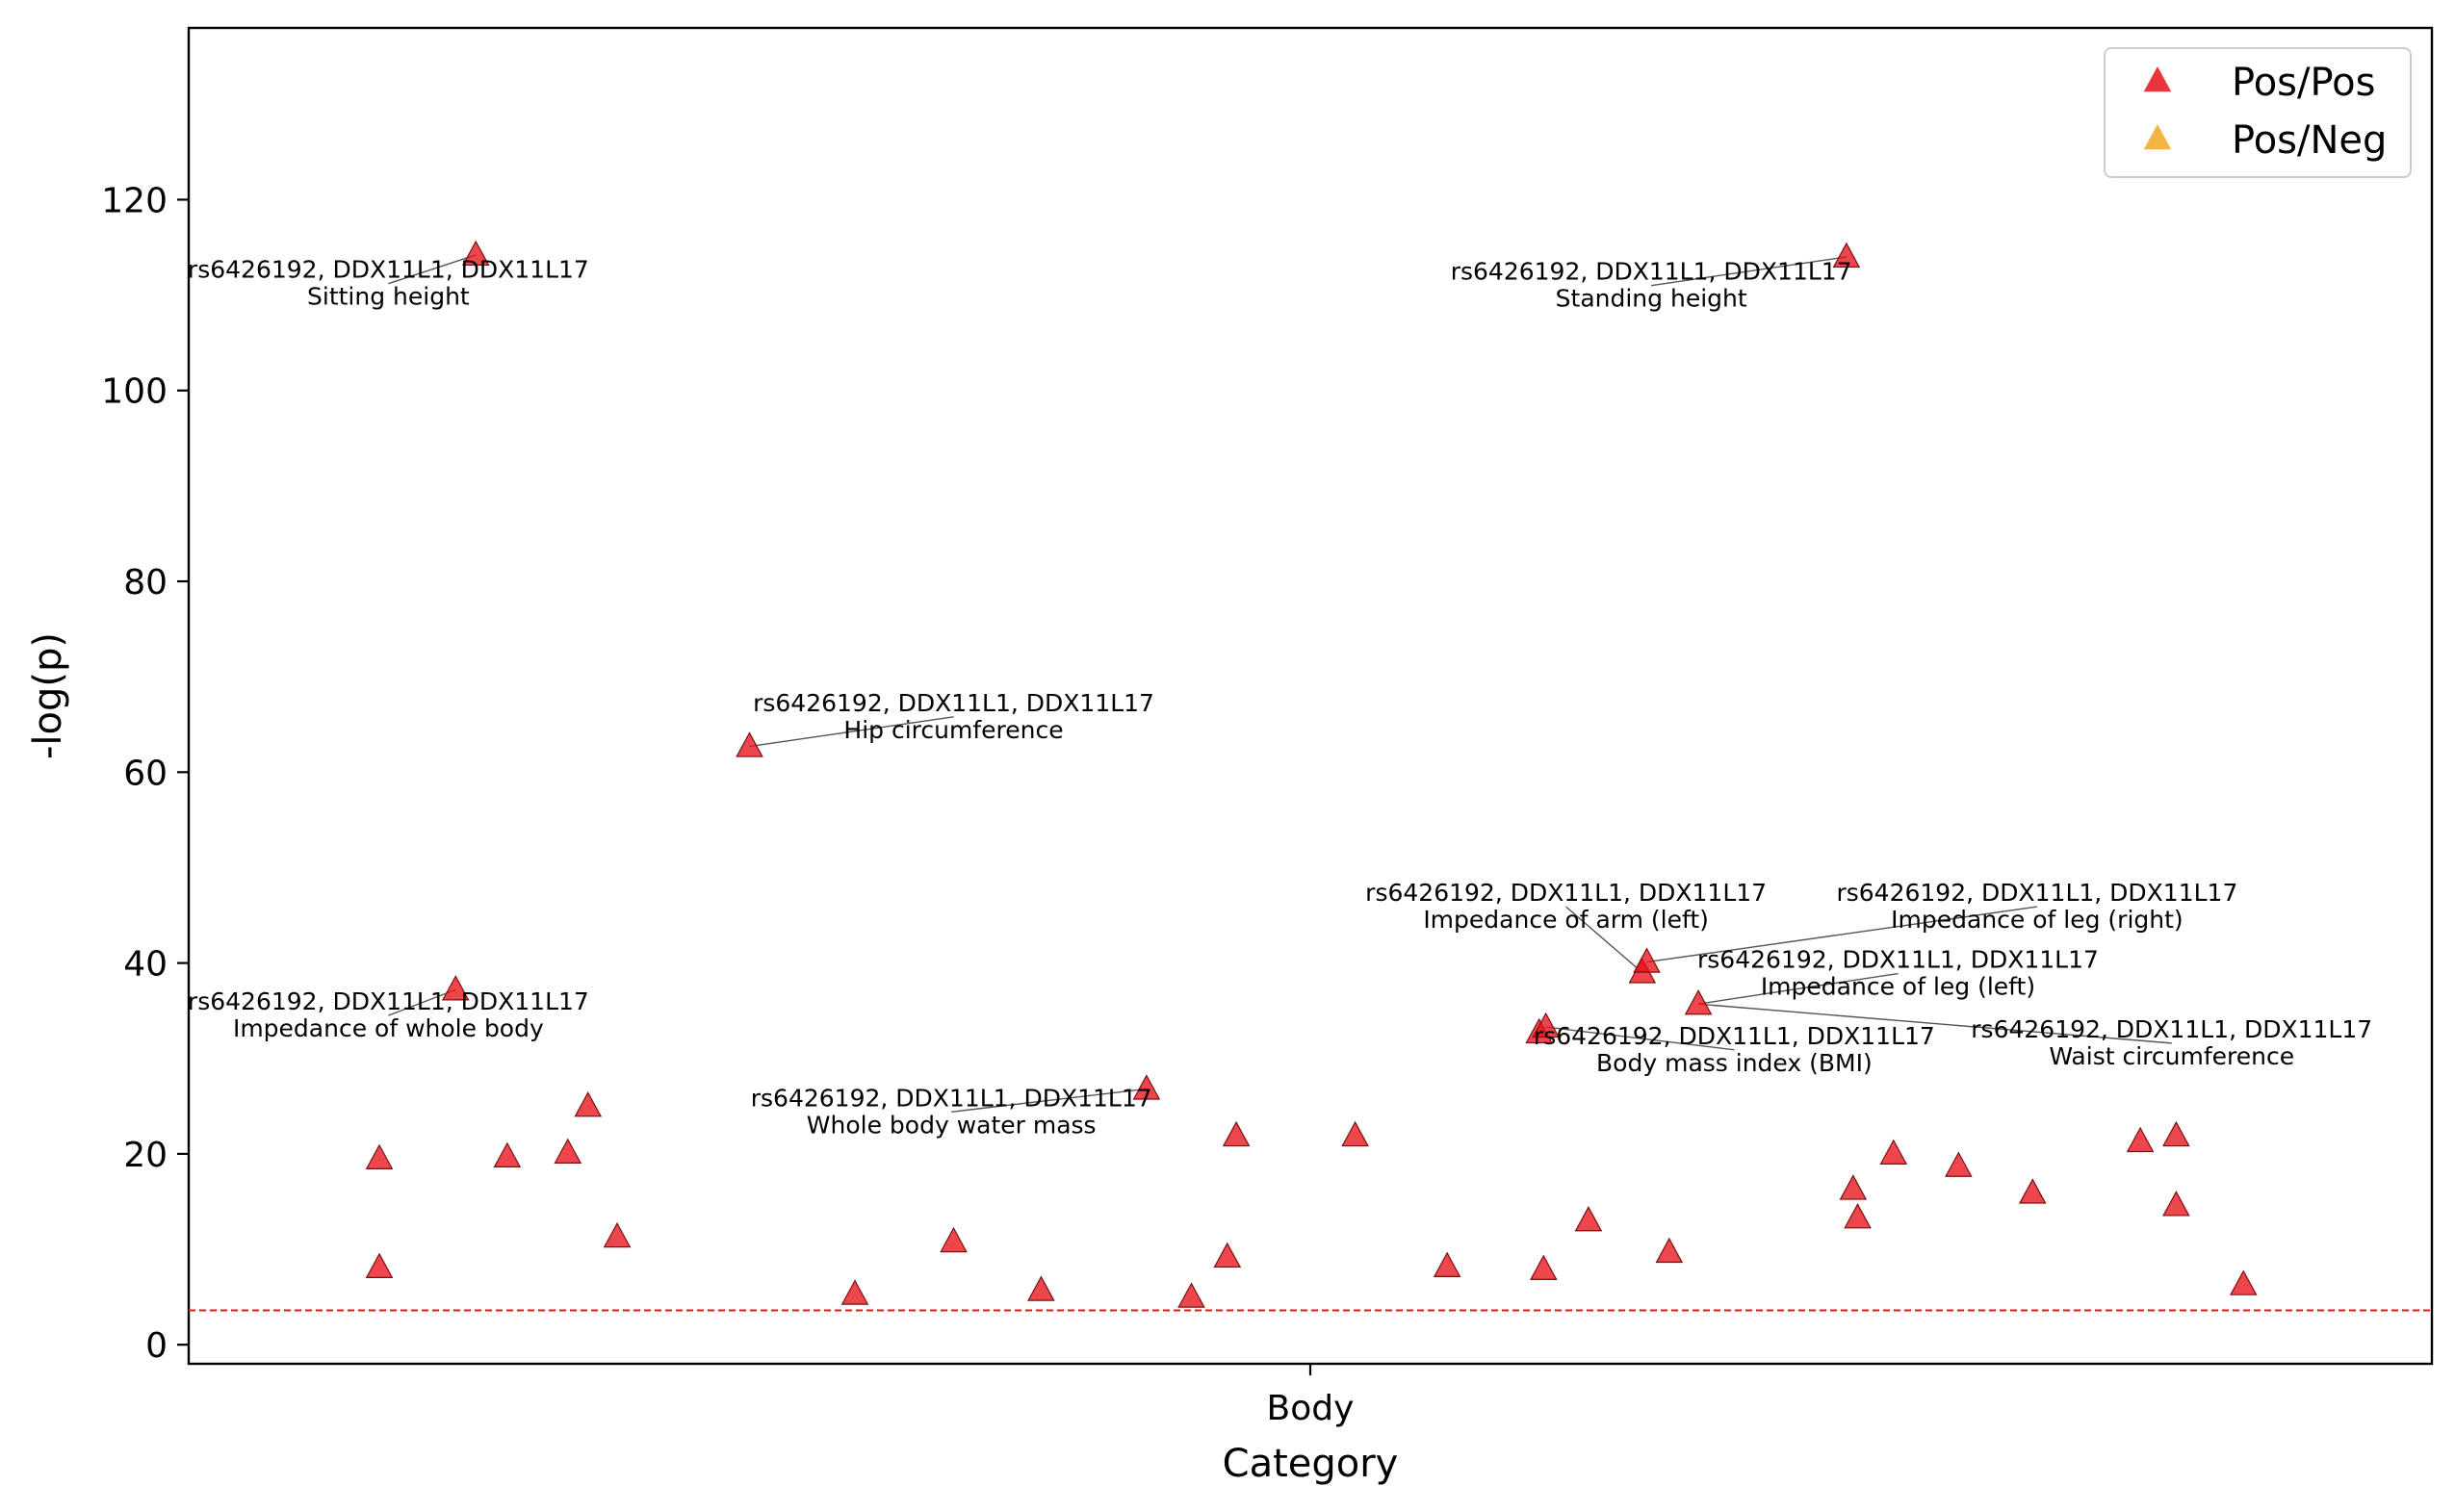 This screenshot has width=2455, height=1512. What do you see at coordinates (145, 1155) in the screenshot?
I see `y-tick-label: 20` at bounding box center [145, 1155].